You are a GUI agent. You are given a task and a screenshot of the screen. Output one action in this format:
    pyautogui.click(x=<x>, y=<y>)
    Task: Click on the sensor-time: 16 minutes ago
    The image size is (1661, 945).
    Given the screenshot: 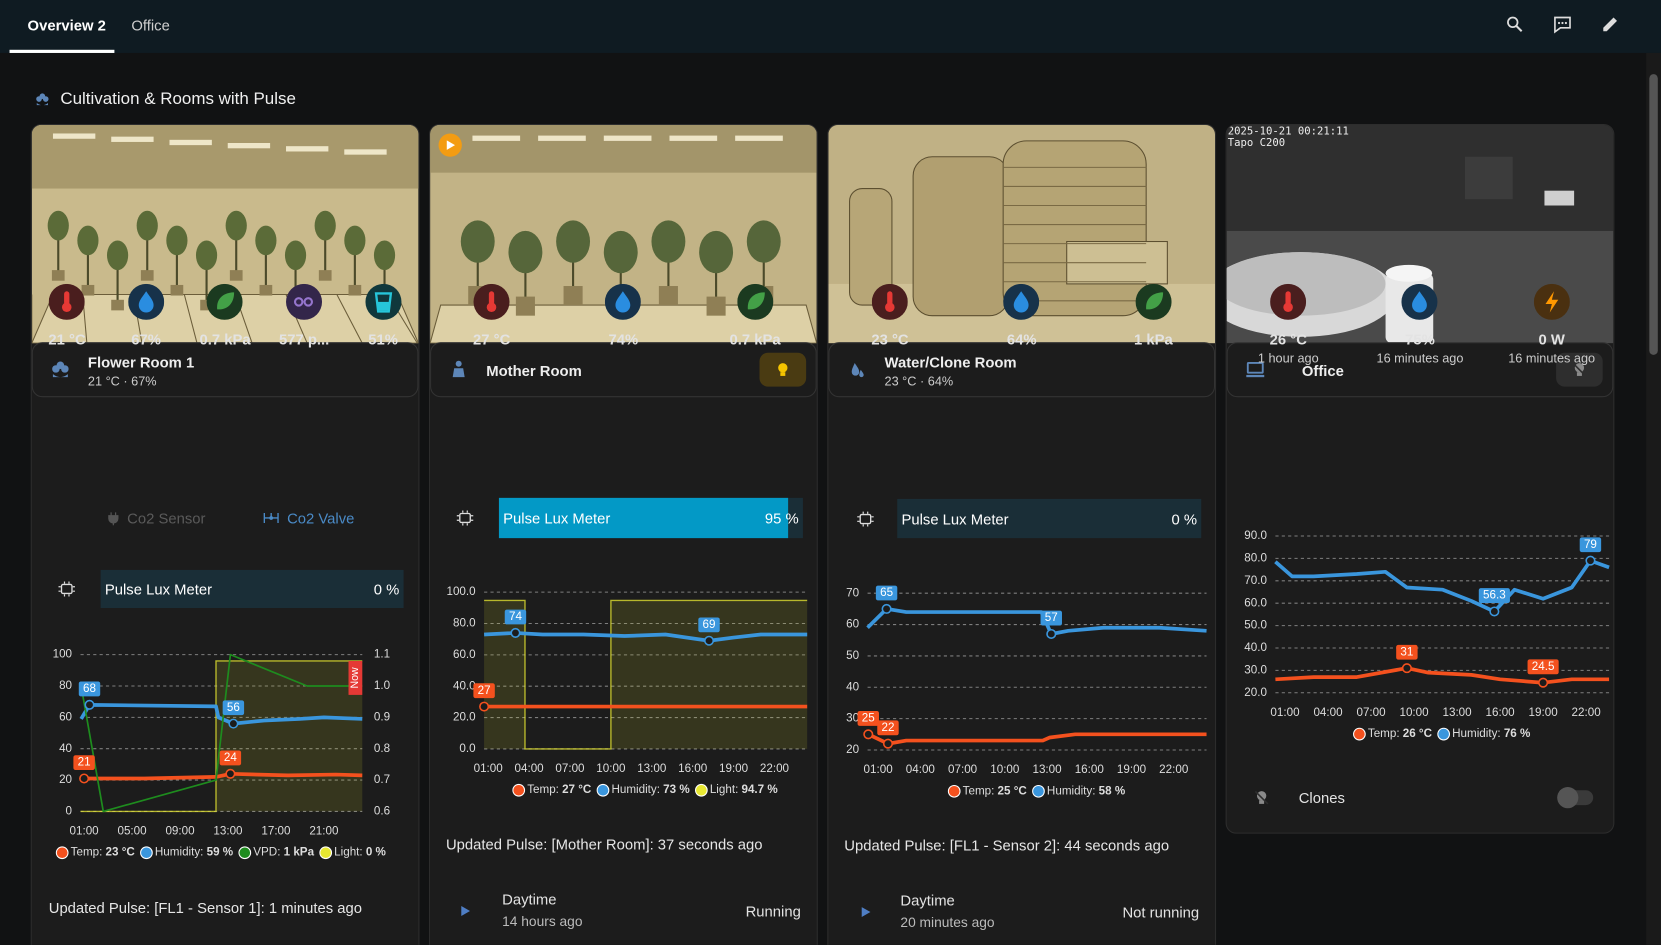 What is the action you would take?
    pyautogui.click(x=1552, y=358)
    